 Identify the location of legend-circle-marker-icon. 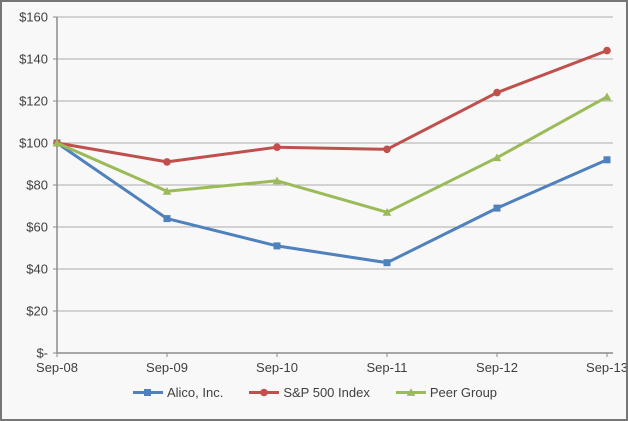
(264, 392).